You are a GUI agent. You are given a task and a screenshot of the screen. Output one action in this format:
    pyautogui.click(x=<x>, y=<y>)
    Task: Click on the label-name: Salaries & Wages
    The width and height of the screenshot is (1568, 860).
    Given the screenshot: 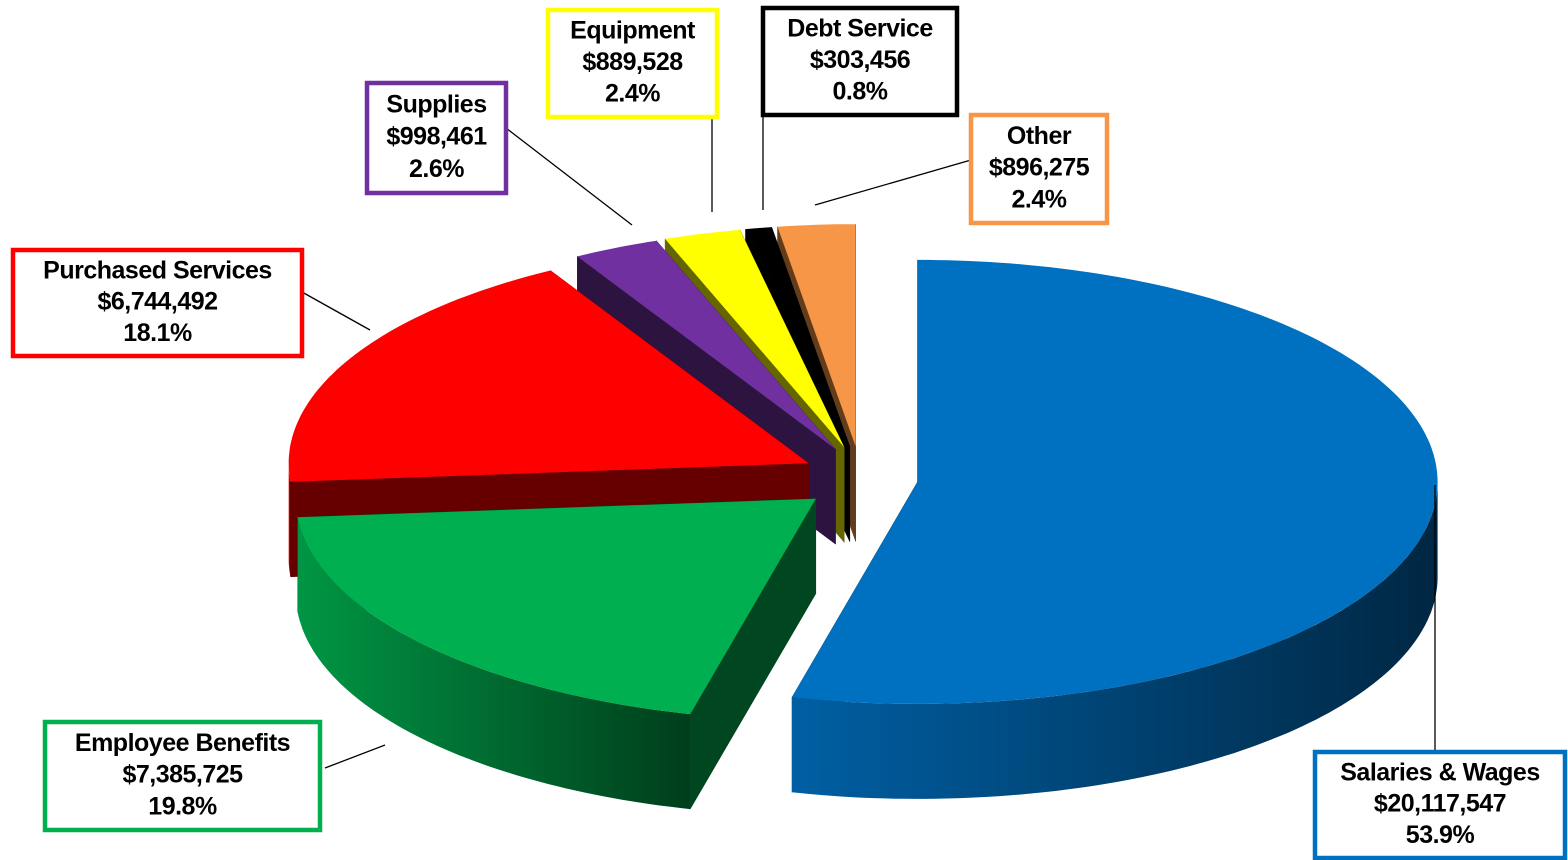 What is the action you would take?
    pyautogui.click(x=1440, y=772)
    